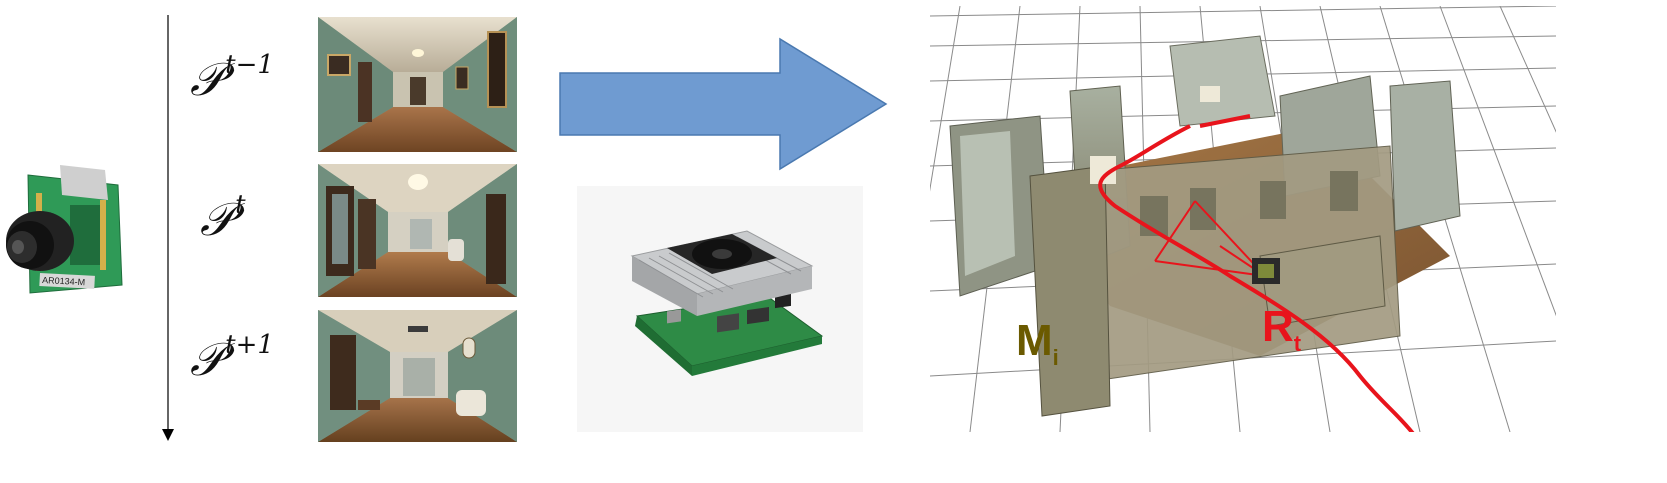  What do you see at coordinates (232, 358) in the screenshot?
I see `frame-label-next: 𝒫t+1` at bounding box center [232, 358].